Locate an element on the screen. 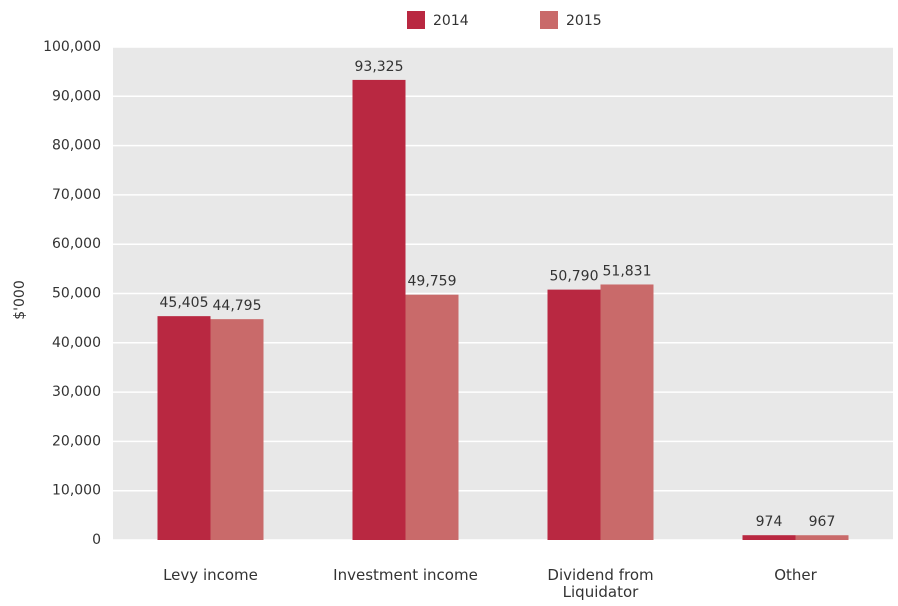  y-tick-label: 0 is located at coordinates (96, 540).